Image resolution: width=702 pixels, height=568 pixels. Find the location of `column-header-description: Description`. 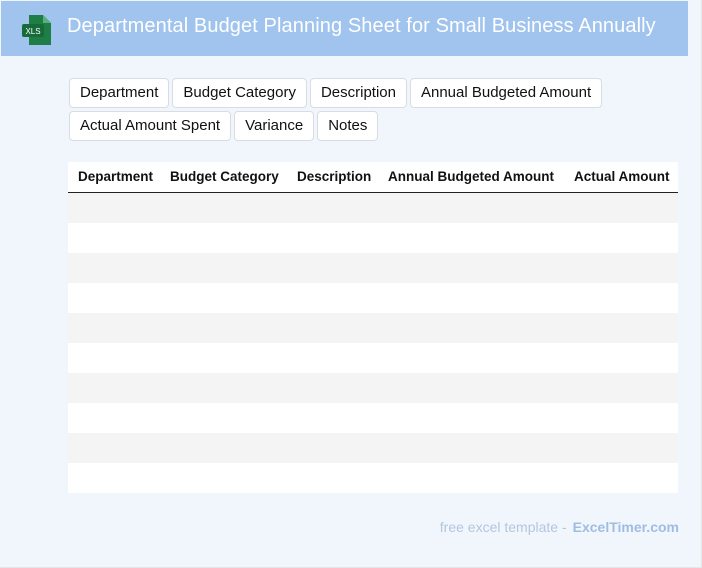

column-header-description: Description is located at coordinates (334, 176).